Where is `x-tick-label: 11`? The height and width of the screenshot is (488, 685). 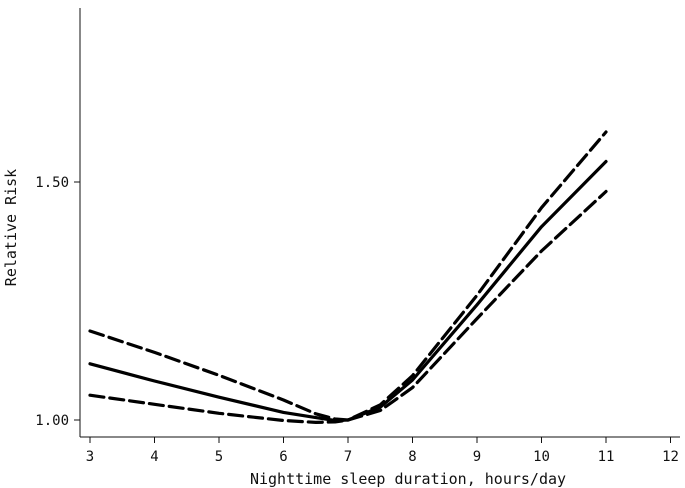
x-tick-label: 11 is located at coordinates (606, 457).